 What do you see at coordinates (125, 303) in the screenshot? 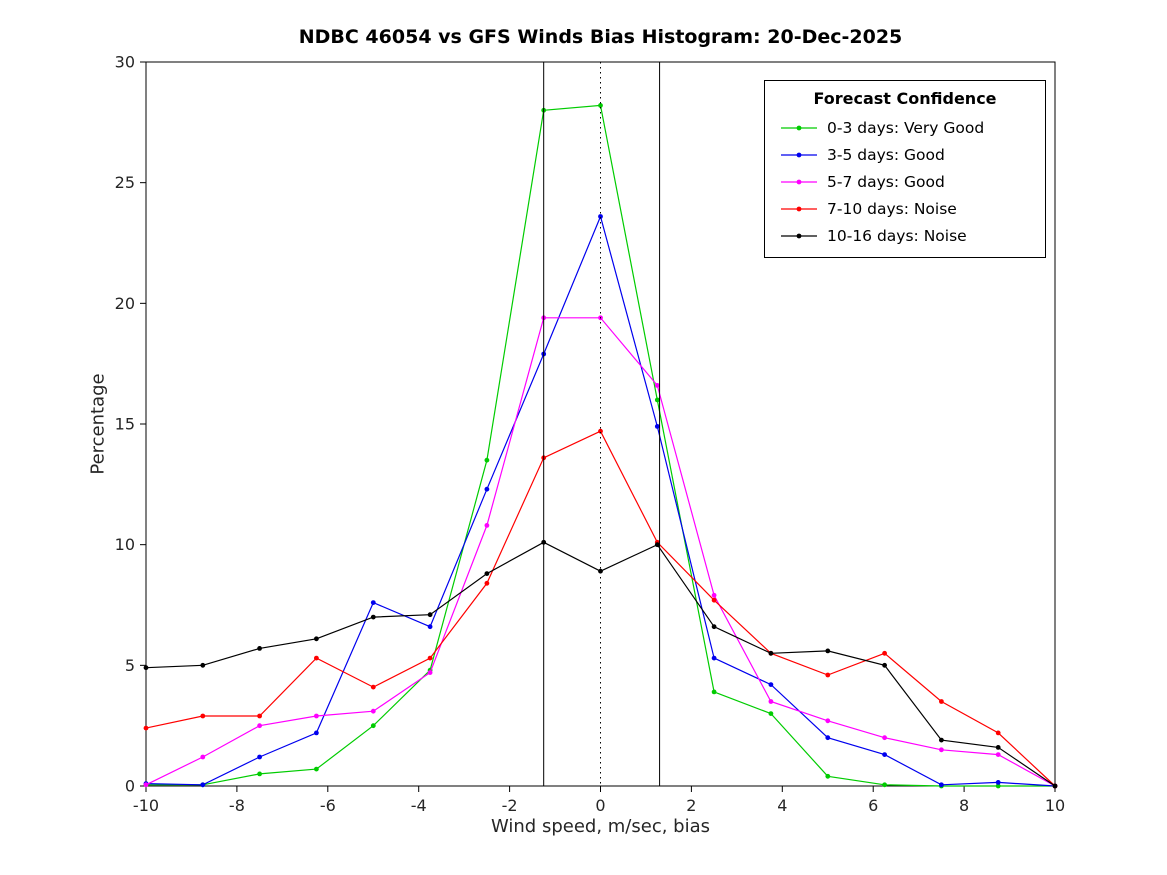
I see `y-tick-label: 20` at bounding box center [125, 303].